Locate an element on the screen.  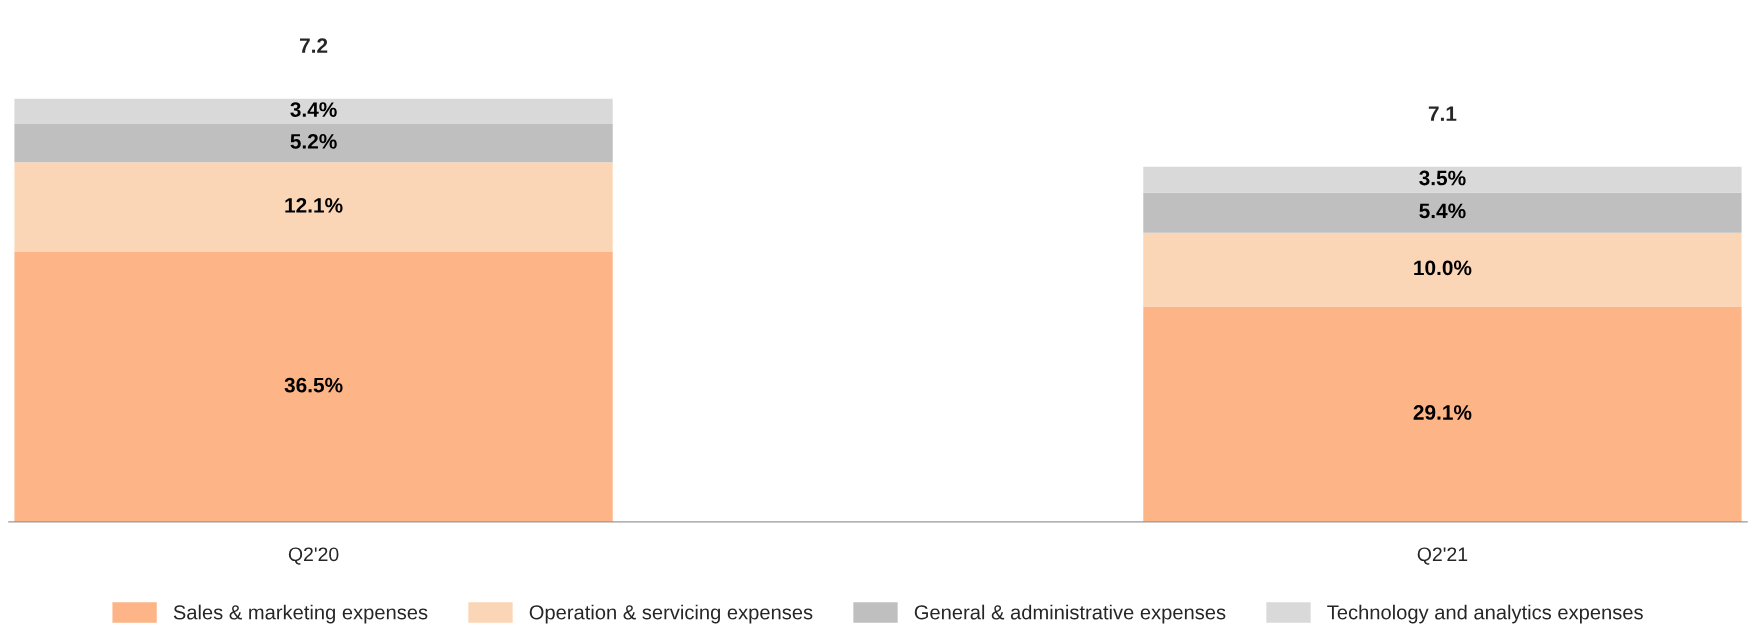
data-label: 5.4% is located at coordinates (1442, 211).